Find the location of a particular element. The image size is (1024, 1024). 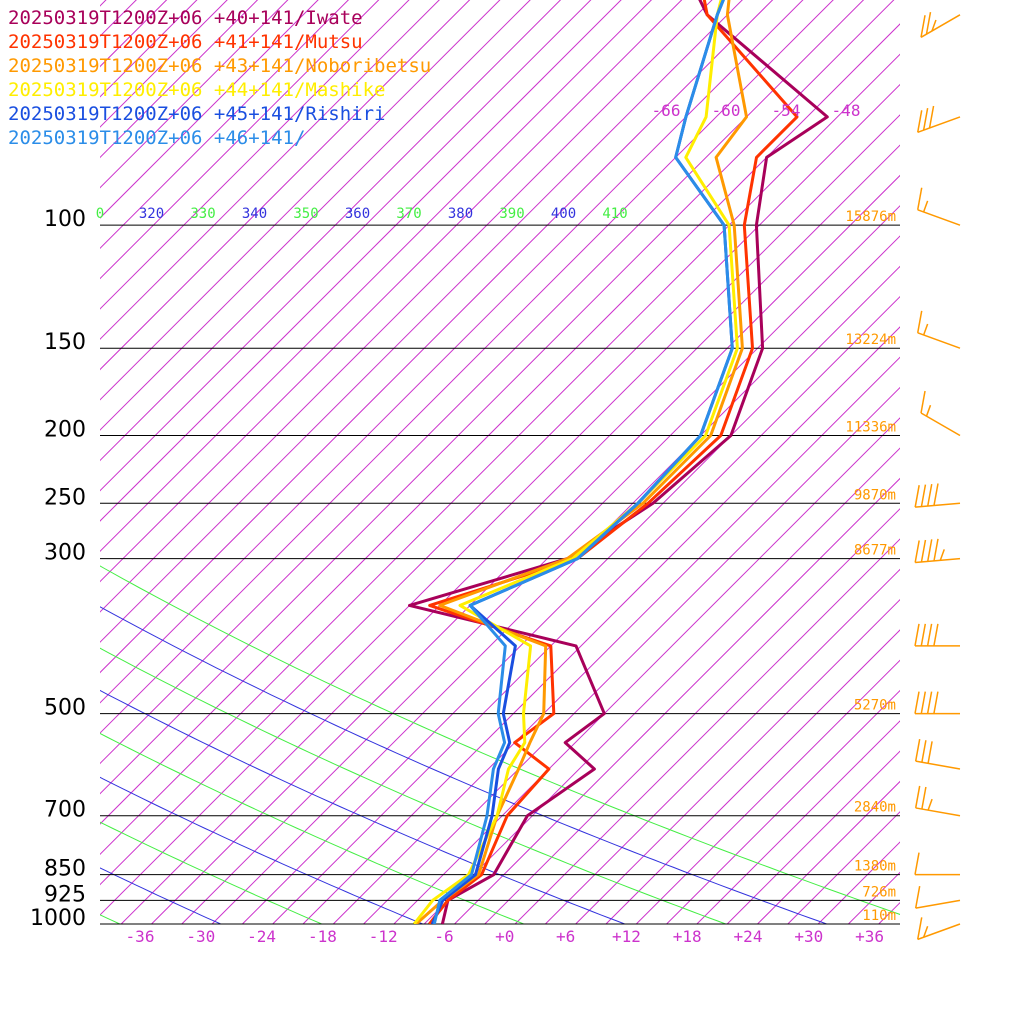

temperature-tick: +12 is located at coordinates (626, 936).